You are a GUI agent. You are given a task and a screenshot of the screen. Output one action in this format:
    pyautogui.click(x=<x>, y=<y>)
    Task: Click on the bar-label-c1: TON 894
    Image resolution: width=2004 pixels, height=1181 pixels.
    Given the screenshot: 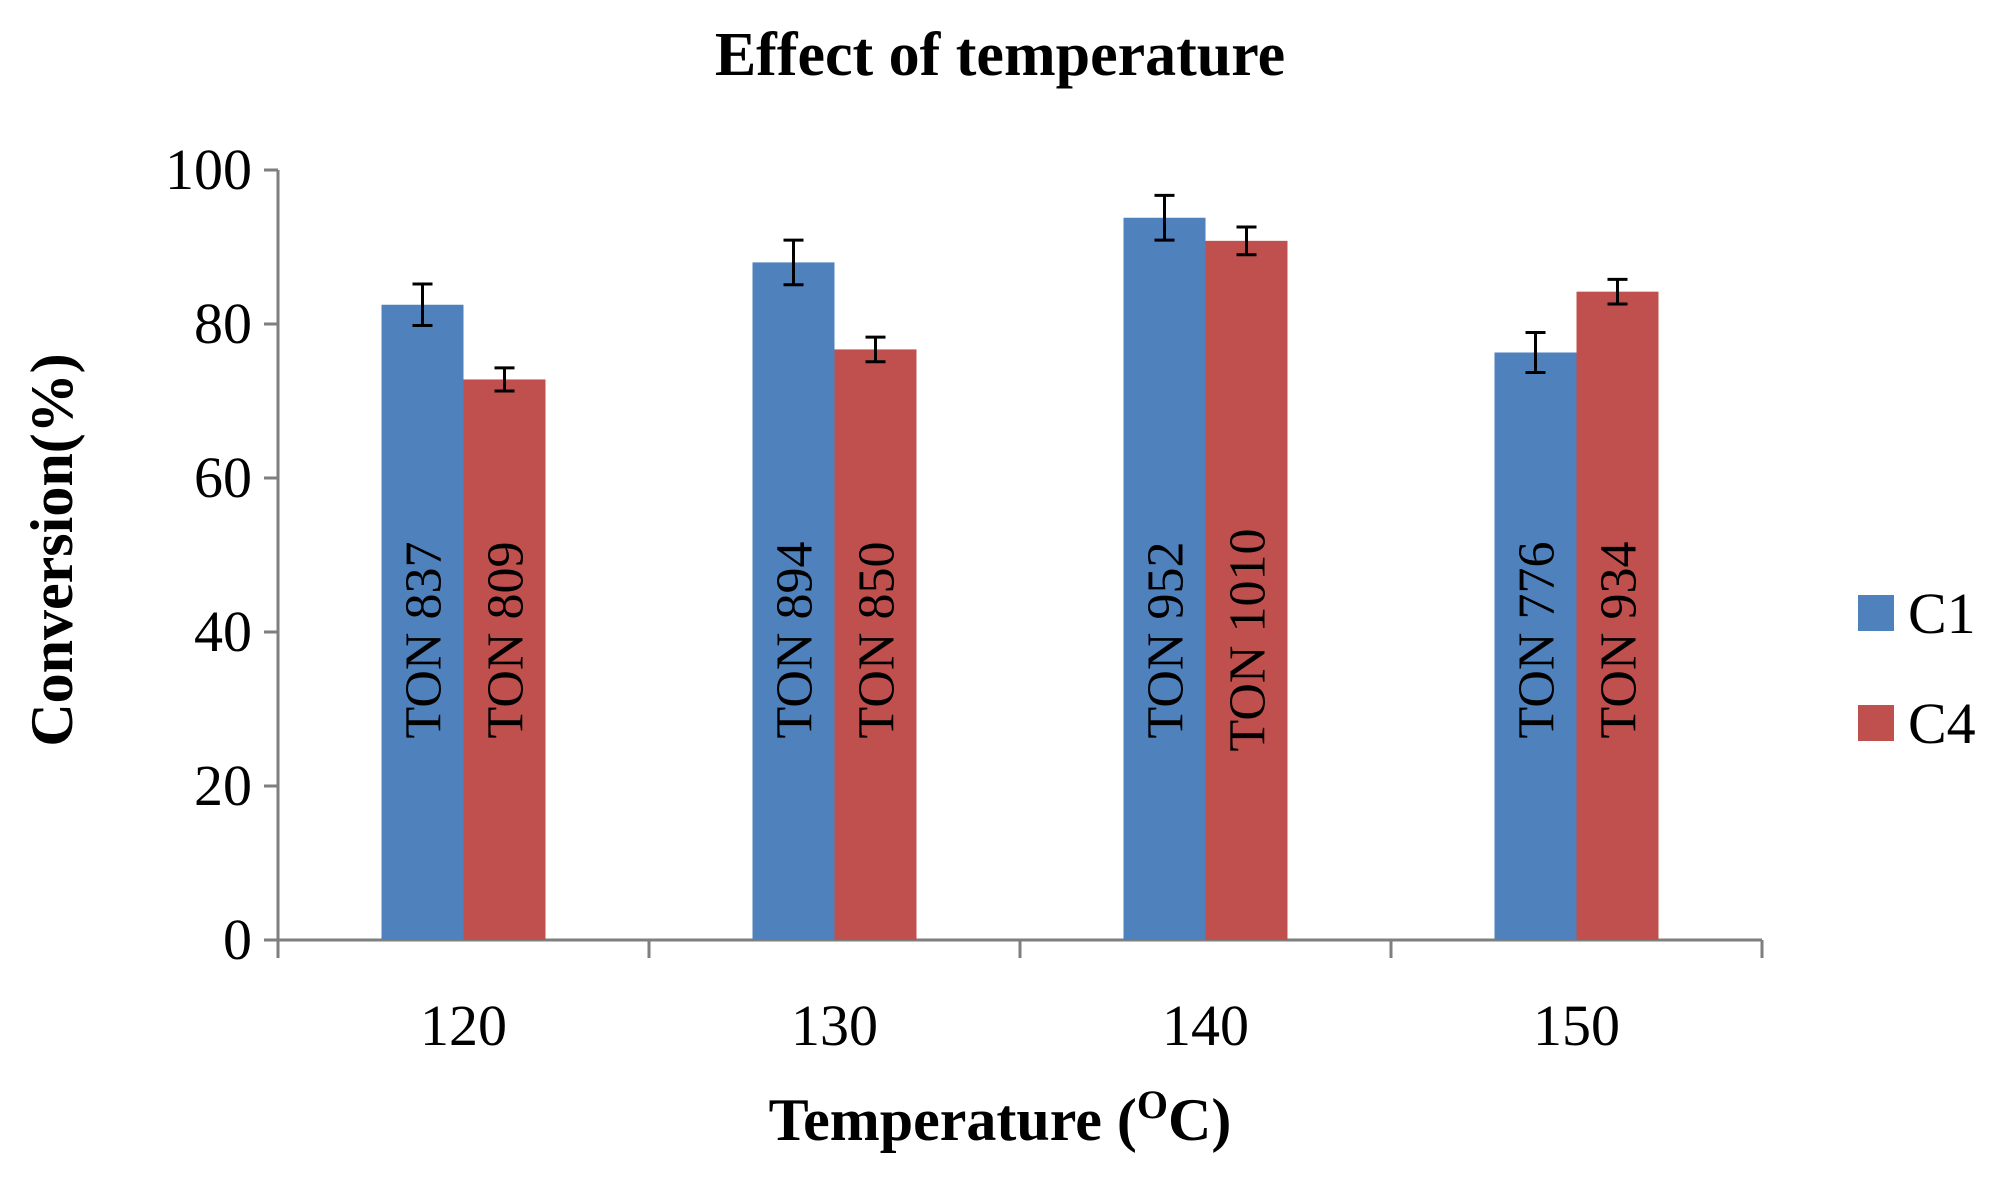 What is the action you would take?
    pyautogui.click(x=795, y=640)
    